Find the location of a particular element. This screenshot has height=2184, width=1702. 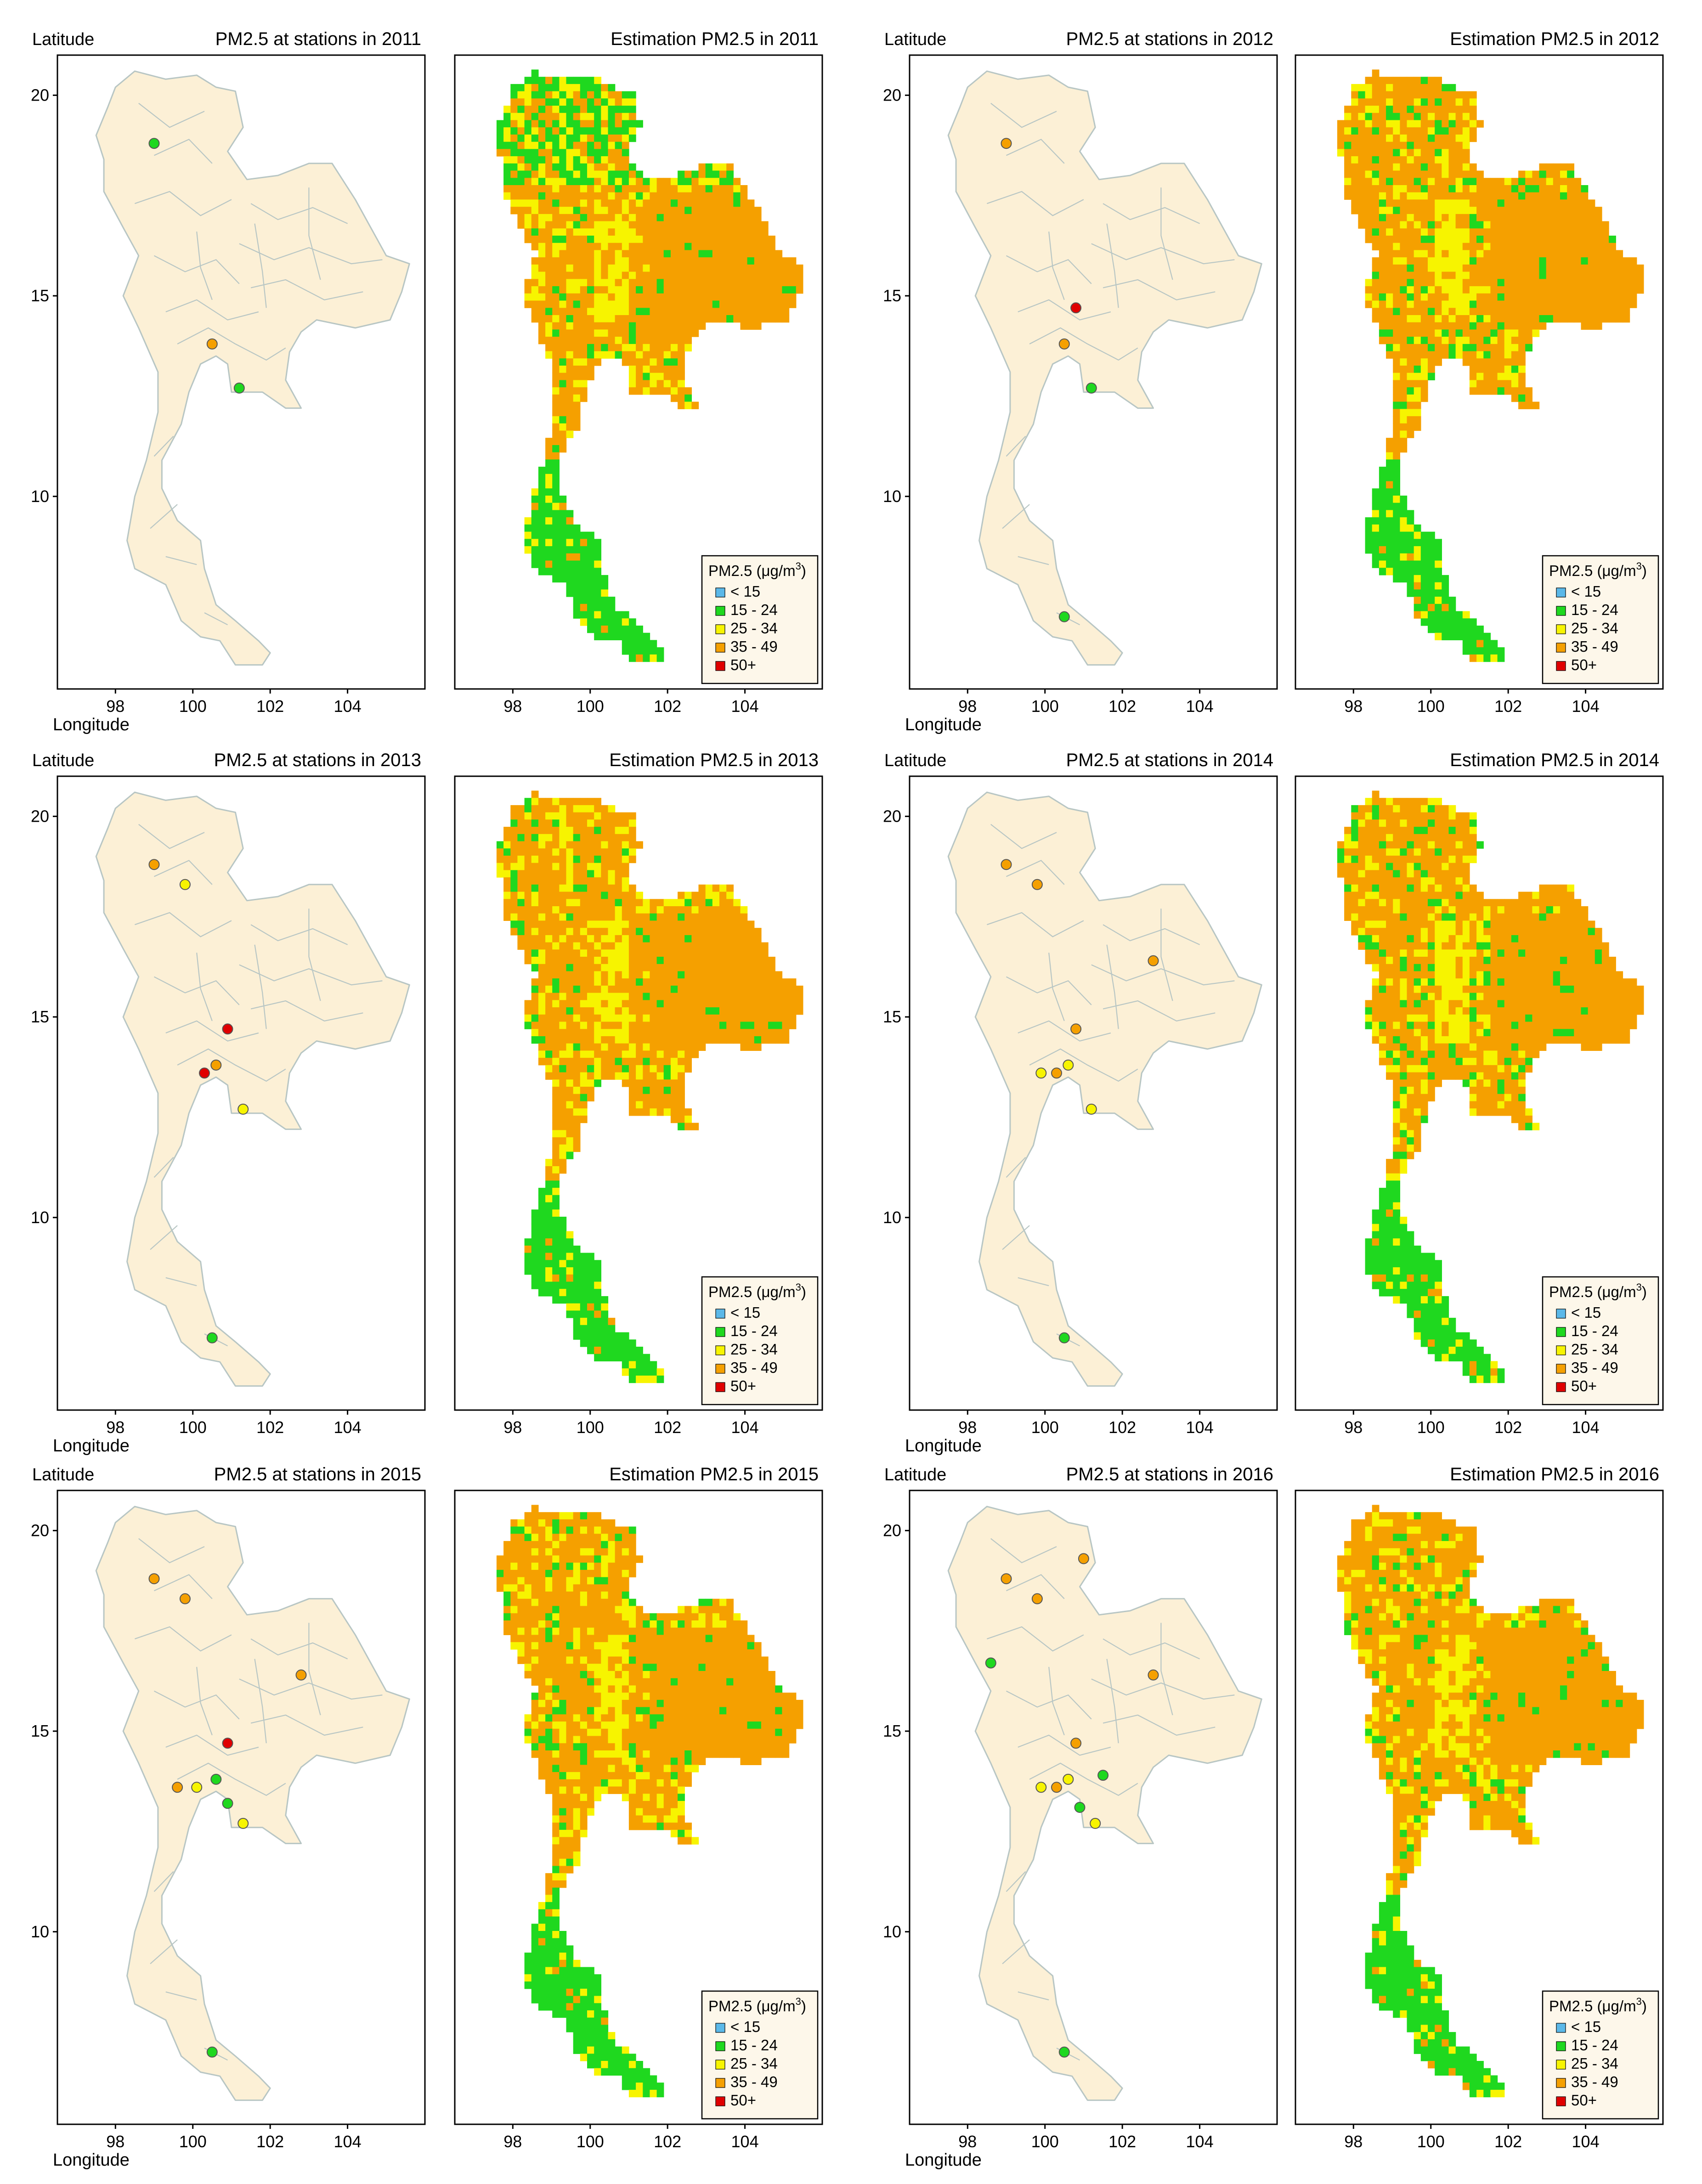

lat-tick-label: 15 is located at coordinates (892, 1016).